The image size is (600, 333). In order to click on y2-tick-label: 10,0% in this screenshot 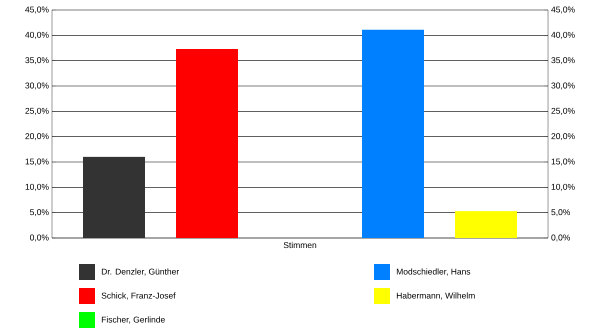, I will do `click(563, 187)`.